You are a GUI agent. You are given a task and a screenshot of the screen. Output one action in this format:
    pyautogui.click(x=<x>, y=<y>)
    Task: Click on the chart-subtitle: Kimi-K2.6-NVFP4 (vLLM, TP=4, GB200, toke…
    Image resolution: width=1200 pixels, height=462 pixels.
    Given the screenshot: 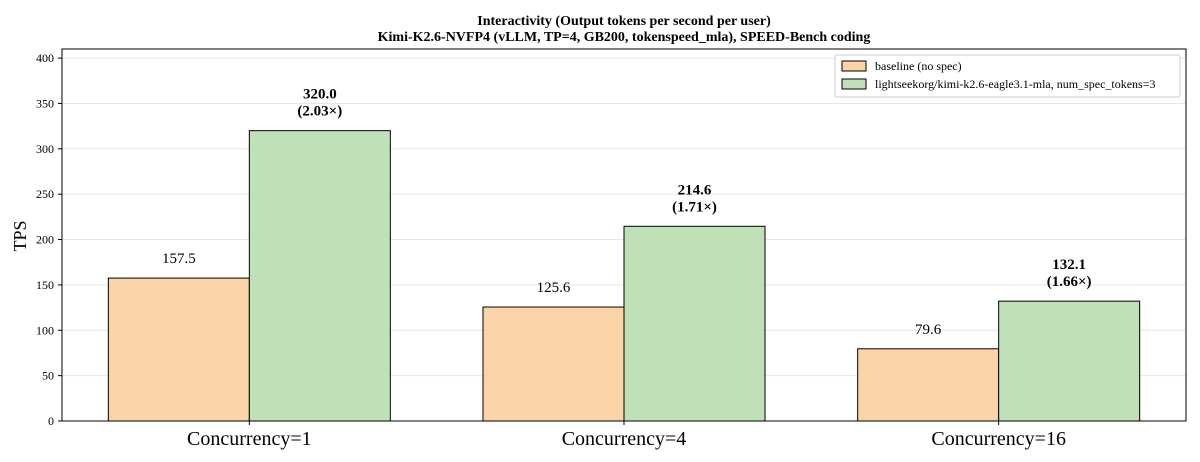 What is the action you would take?
    pyautogui.click(x=624, y=37)
    